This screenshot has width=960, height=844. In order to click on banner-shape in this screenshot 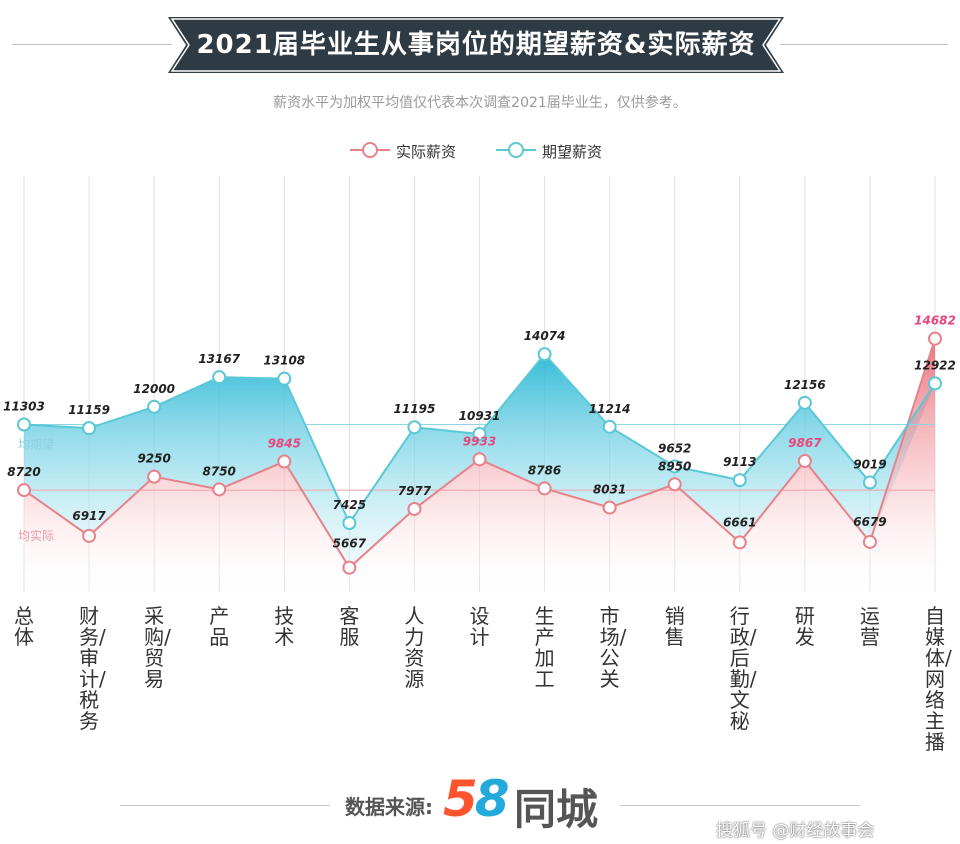, I will do `click(476, 45)`.